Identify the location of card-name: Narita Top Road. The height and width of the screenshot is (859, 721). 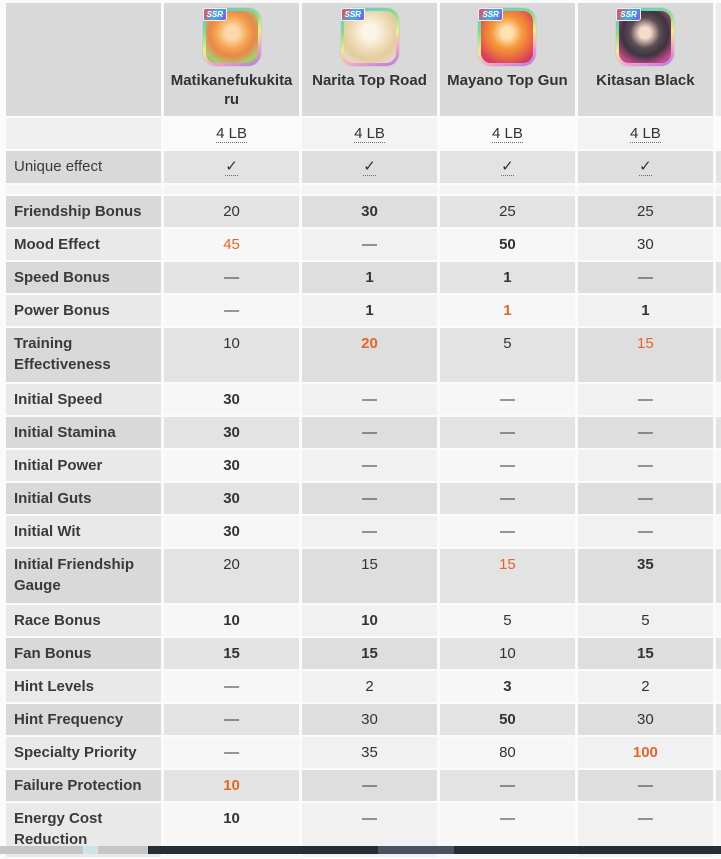
(369, 80).